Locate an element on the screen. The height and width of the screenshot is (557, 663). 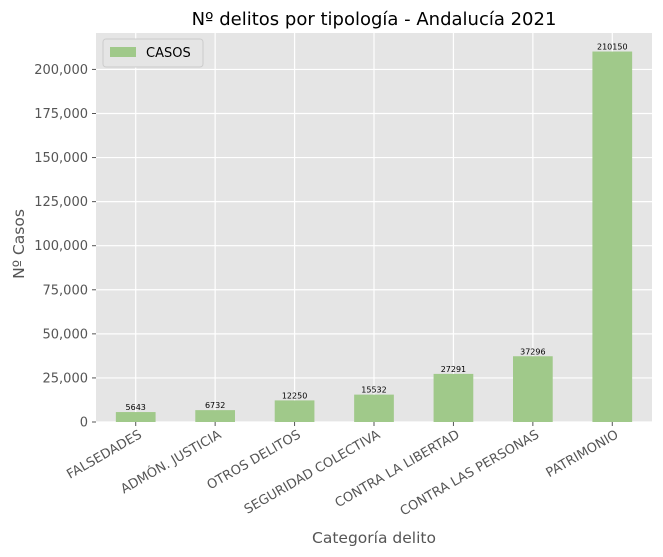
legend-label: CASOS is located at coordinates (168, 53).